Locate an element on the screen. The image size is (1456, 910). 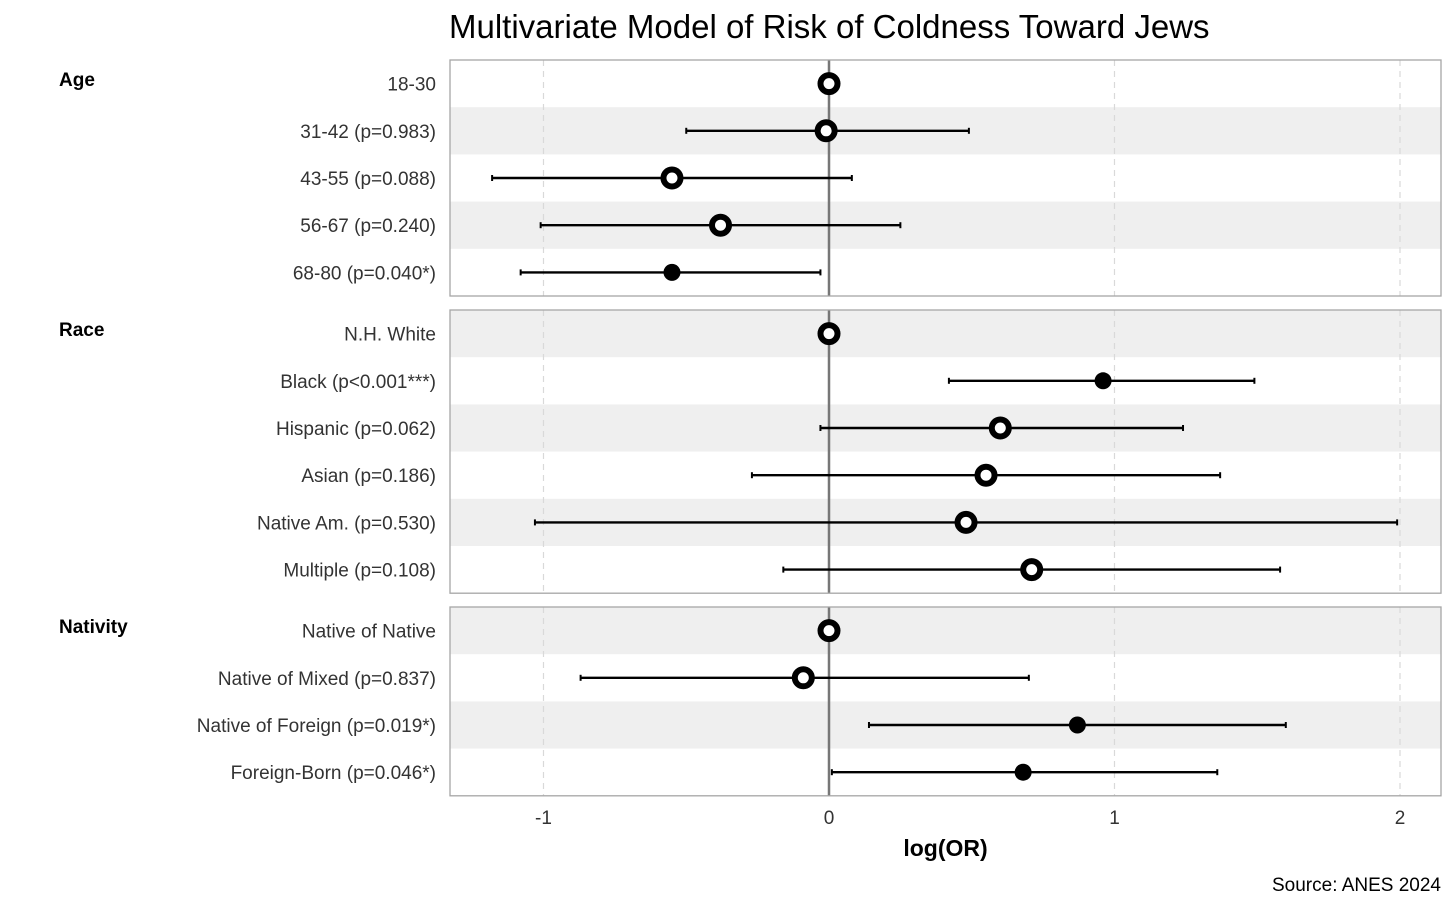
row-label: 68-80 (p=0.040*) is located at coordinates (364, 273).